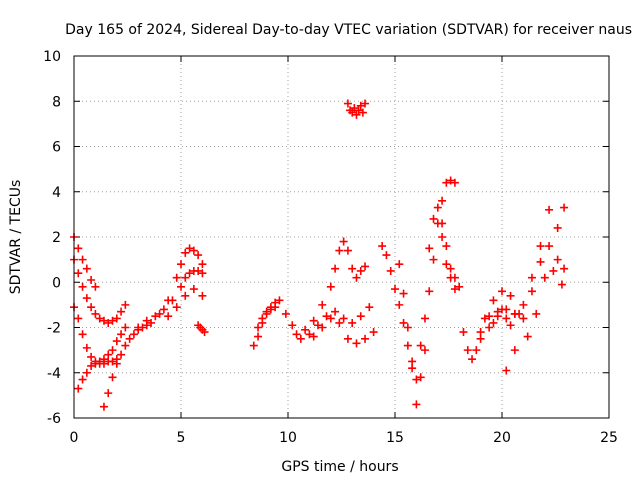 The width and height of the screenshot is (640, 485). Describe the element at coordinates (100, 291) in the screenshot. I see `series-arc-b` at that location.